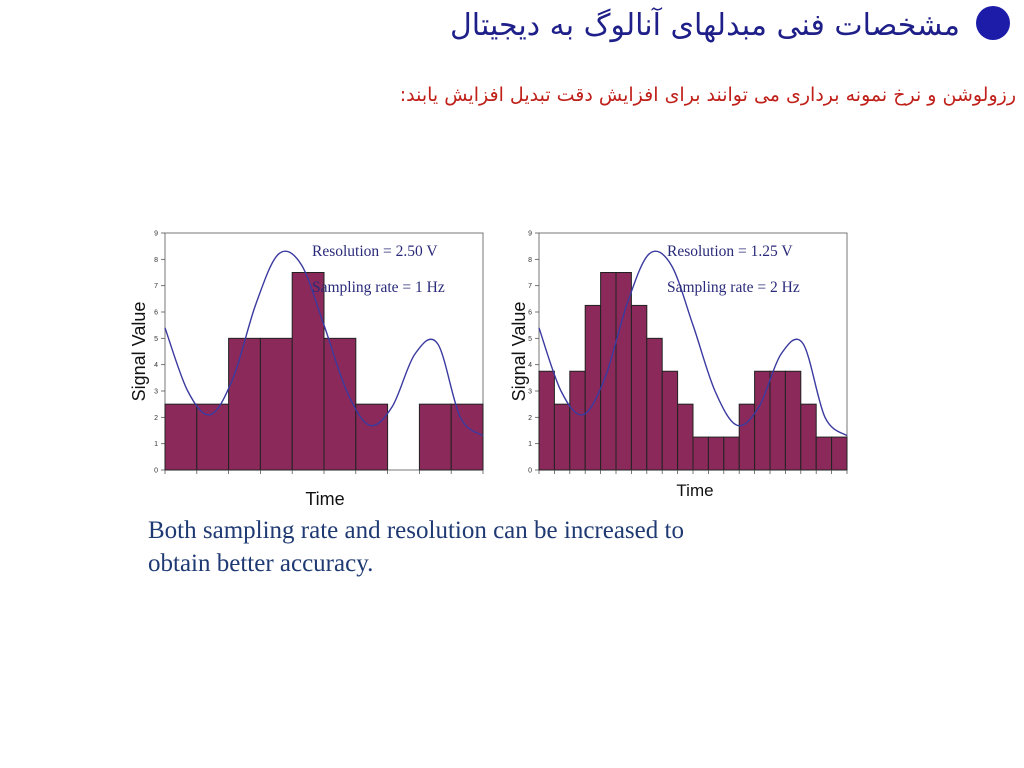 Image resolution: width=1024 pixels, height=768 pixels. I want to click on left-ytick-label: 7, so click(156, 286).